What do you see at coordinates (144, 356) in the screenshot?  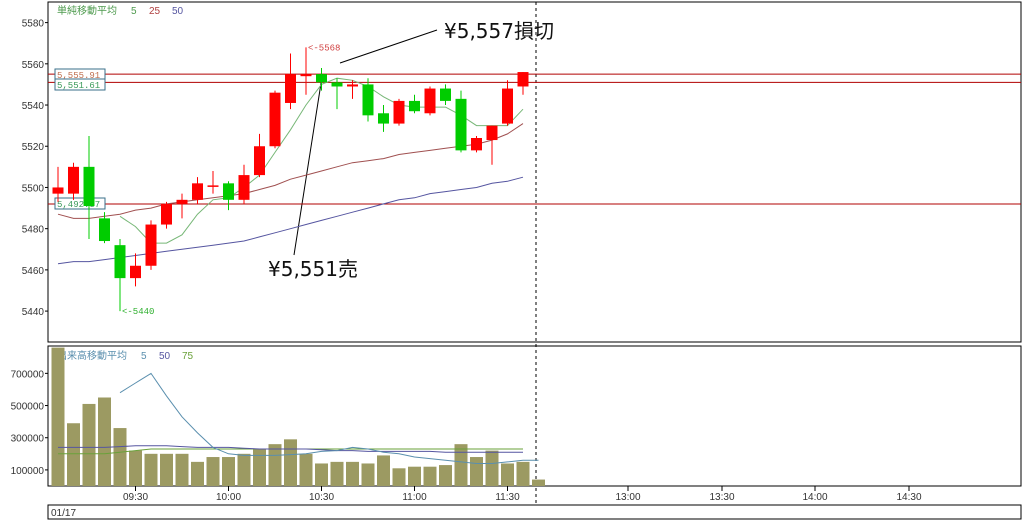 I see `volume-legend-5: 5` at bounding box center [144, 356].